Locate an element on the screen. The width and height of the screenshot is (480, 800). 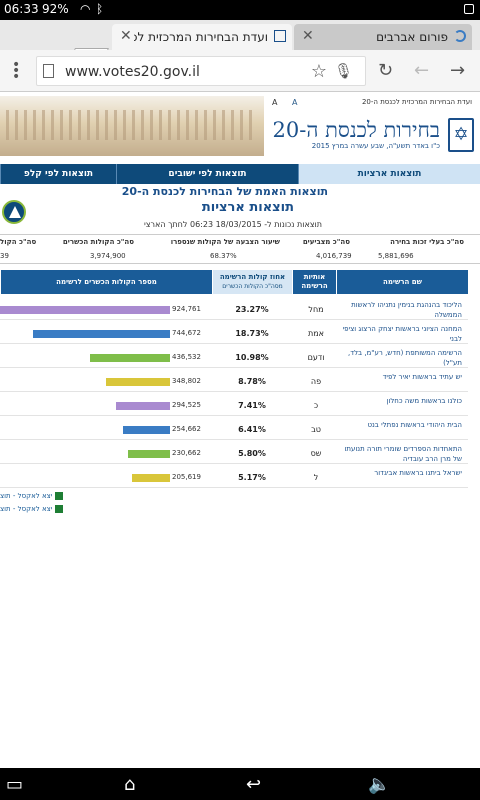
list-letters: מחל is located at coordinates (316, 309).